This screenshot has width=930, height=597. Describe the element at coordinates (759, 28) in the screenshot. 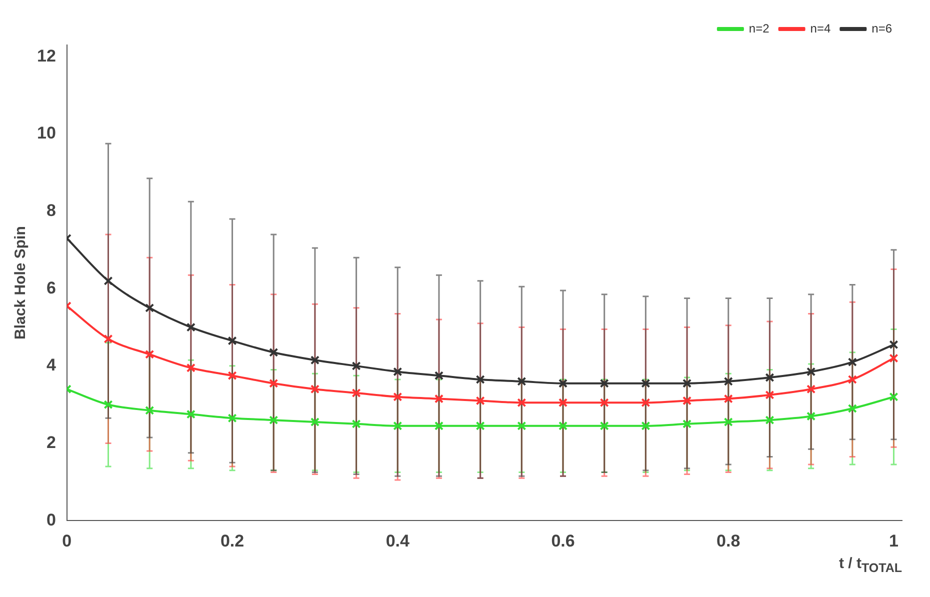

I see `legend-label: n=2` at that location.